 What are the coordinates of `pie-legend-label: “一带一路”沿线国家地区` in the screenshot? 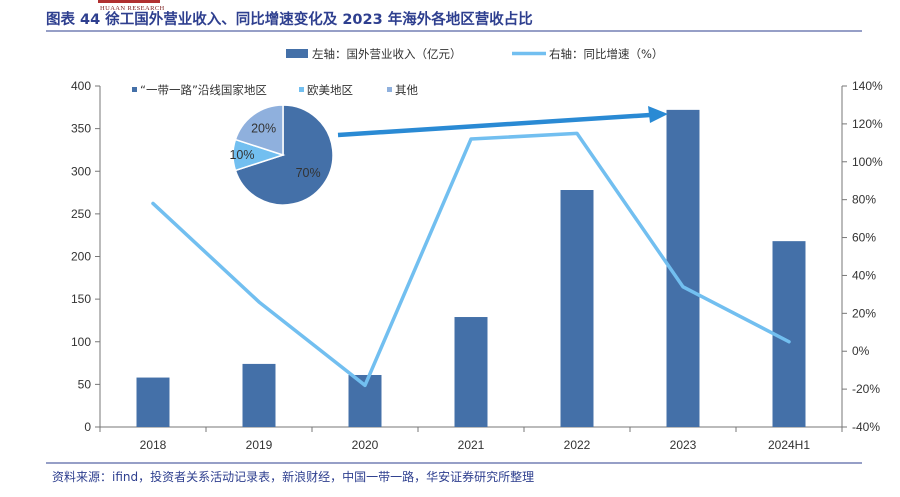 It's located at (203, 90).